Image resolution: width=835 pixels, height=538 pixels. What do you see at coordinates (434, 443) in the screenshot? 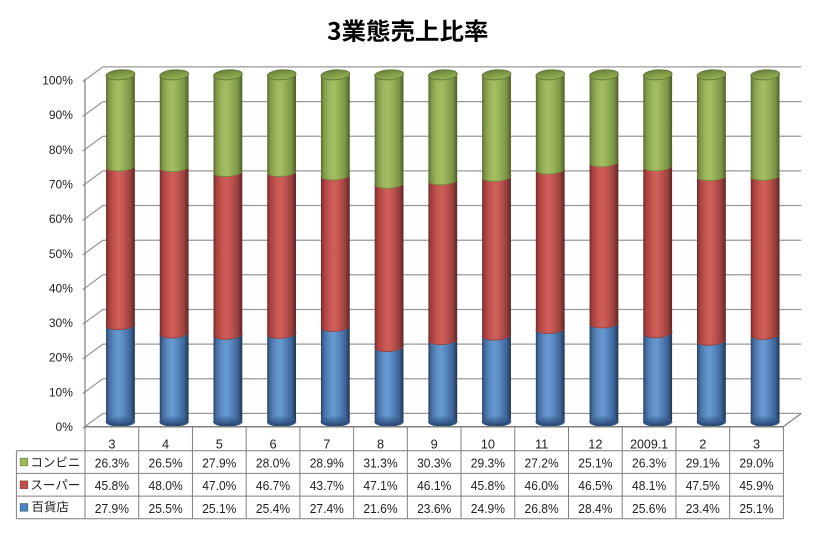
I see `svg-text: 9` at bounding box center [434, 443].